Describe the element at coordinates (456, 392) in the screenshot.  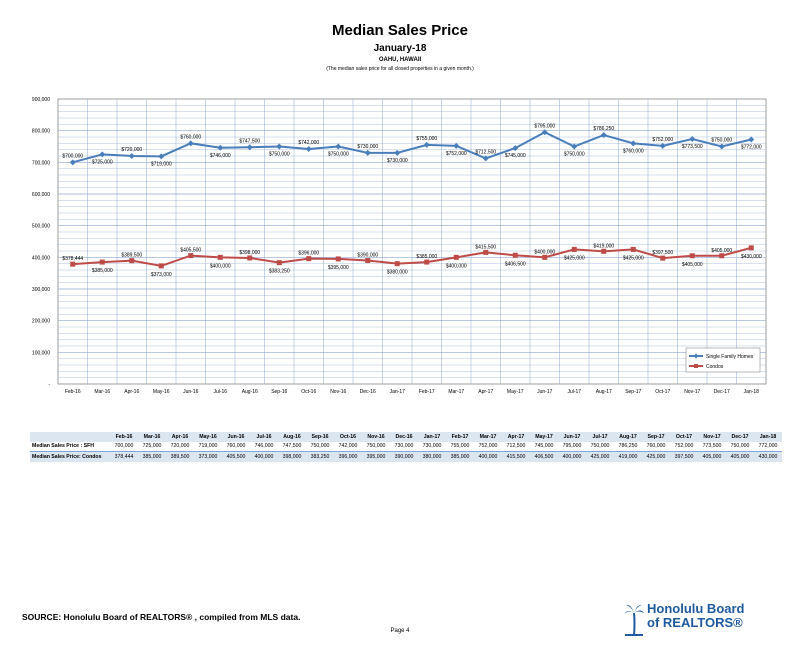
I see `x-tick-label: Mar-17` at that location.